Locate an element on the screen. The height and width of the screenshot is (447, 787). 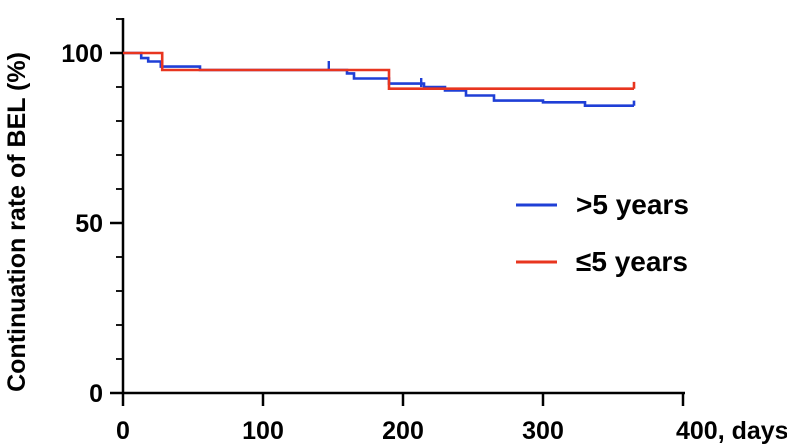
x-axis-end-label: 400, days is located at coordinates (731, 431).